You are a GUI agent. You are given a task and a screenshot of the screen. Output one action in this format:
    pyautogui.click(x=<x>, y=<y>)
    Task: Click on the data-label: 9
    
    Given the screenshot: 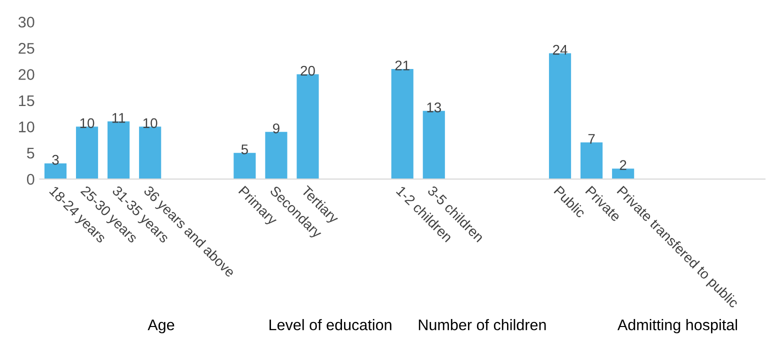 What is the action you would take?
    pyautogui.click(x=276, y=128)
    